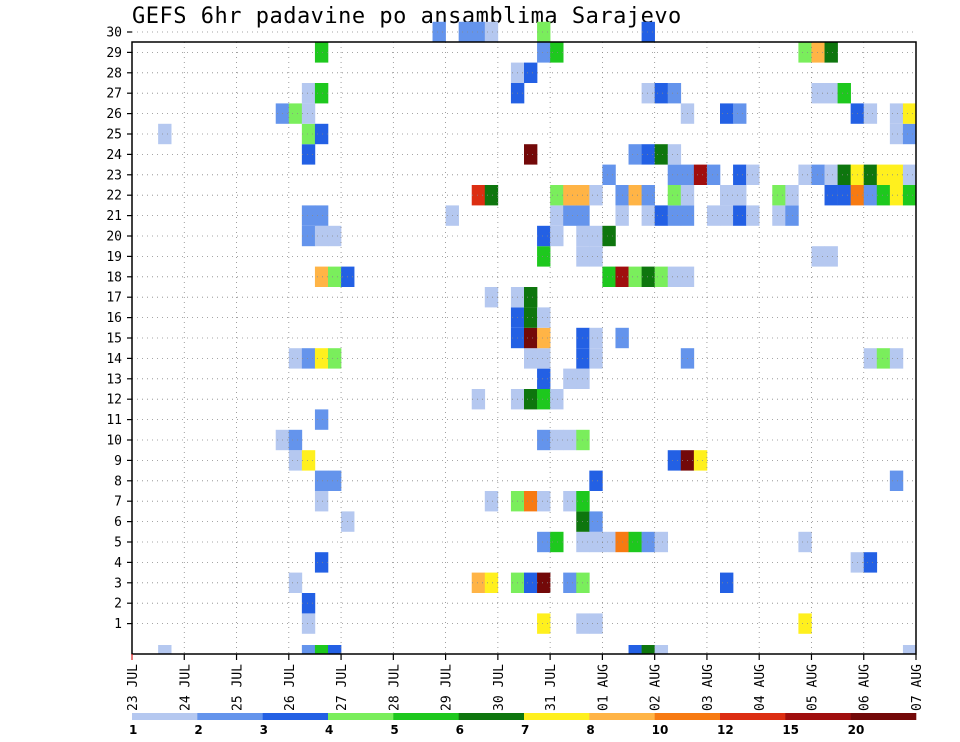 Image resolution: width=960 pixels, height=742 pixels. What do you see at coordinates (708, 687) in the screenshot?
I see `x-tick-label: 03 AUG` at bounding box center [708, 687].